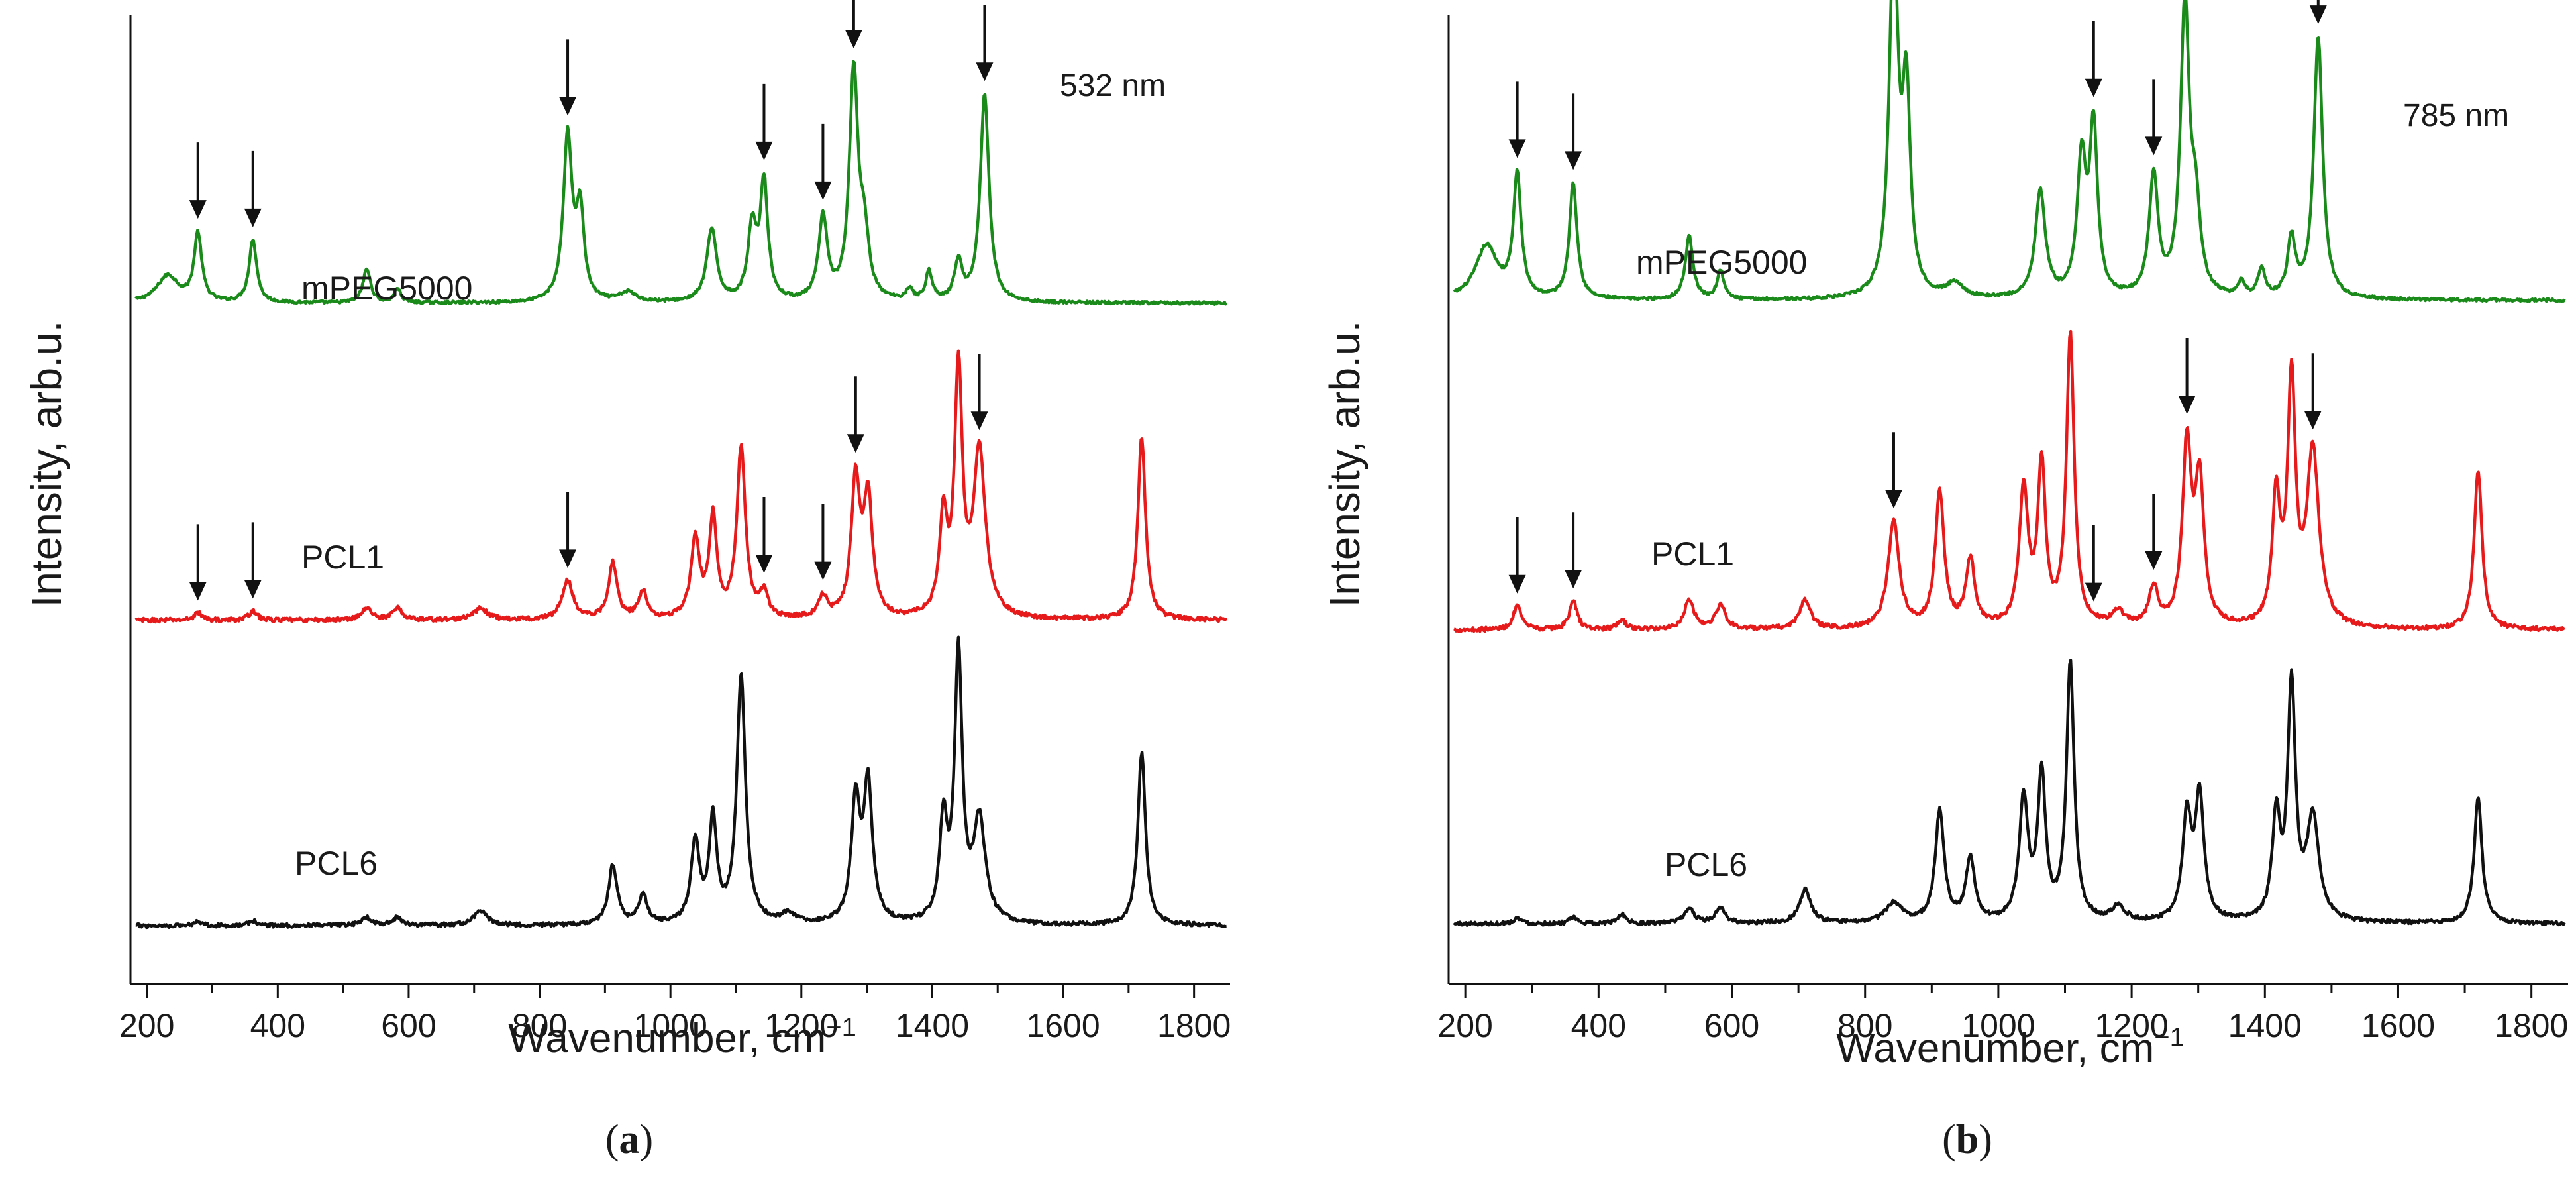 The width and height of the screenshot is (2576, 1186). Describe the element at coordinates (1113, 85) in the screenshot. I see `laser-wavelength-annotation: 532 nm` at that location.